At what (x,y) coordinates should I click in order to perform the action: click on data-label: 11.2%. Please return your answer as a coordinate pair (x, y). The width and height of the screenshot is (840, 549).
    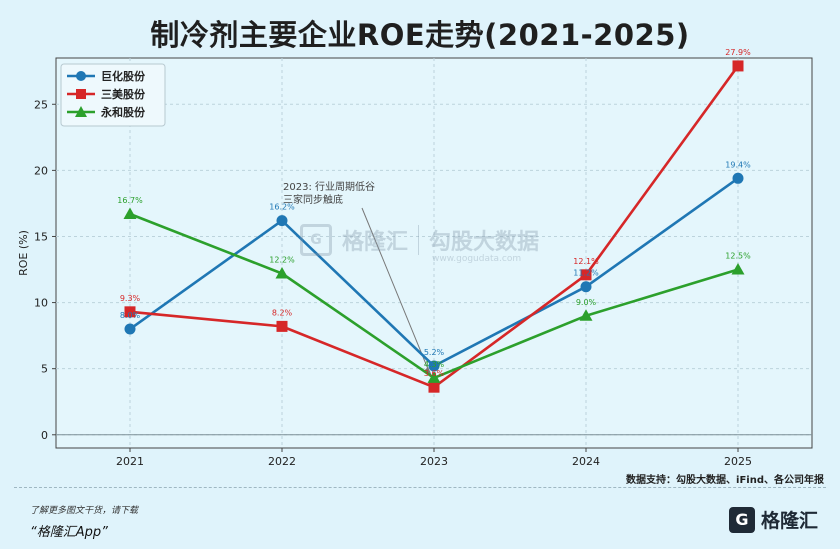
    Looking at the image, I should click on (586, 273).